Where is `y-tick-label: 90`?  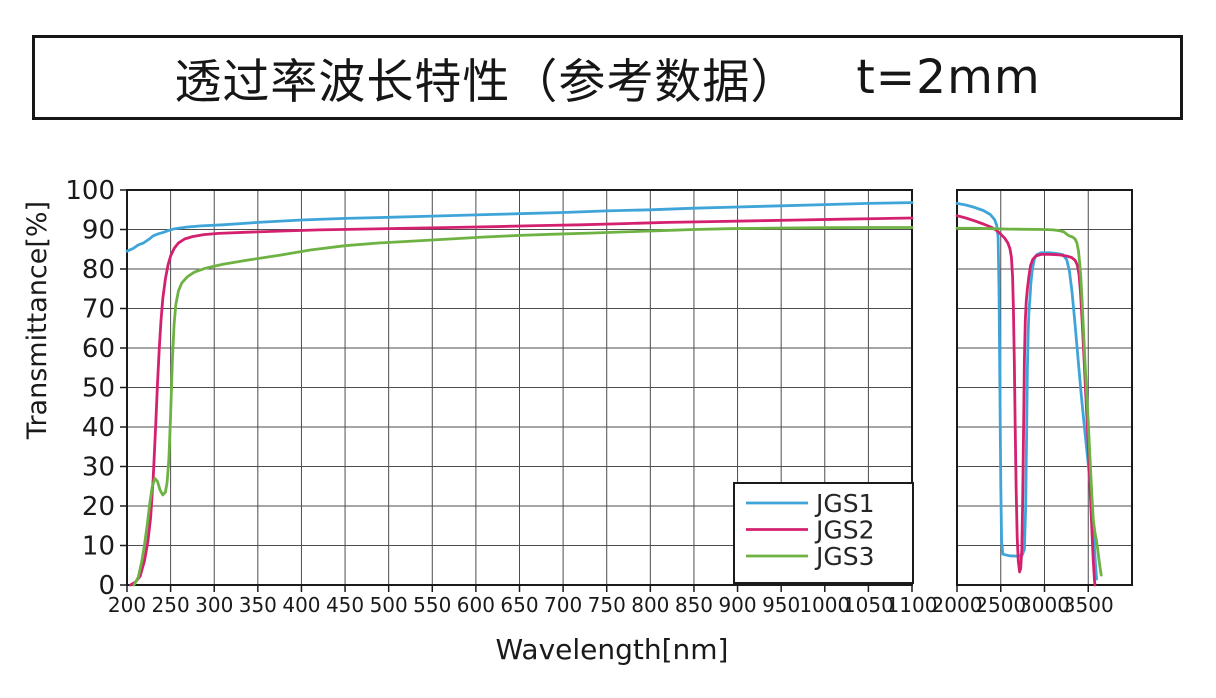
y-tick-label: 90 is located at coordinates (98, 231).